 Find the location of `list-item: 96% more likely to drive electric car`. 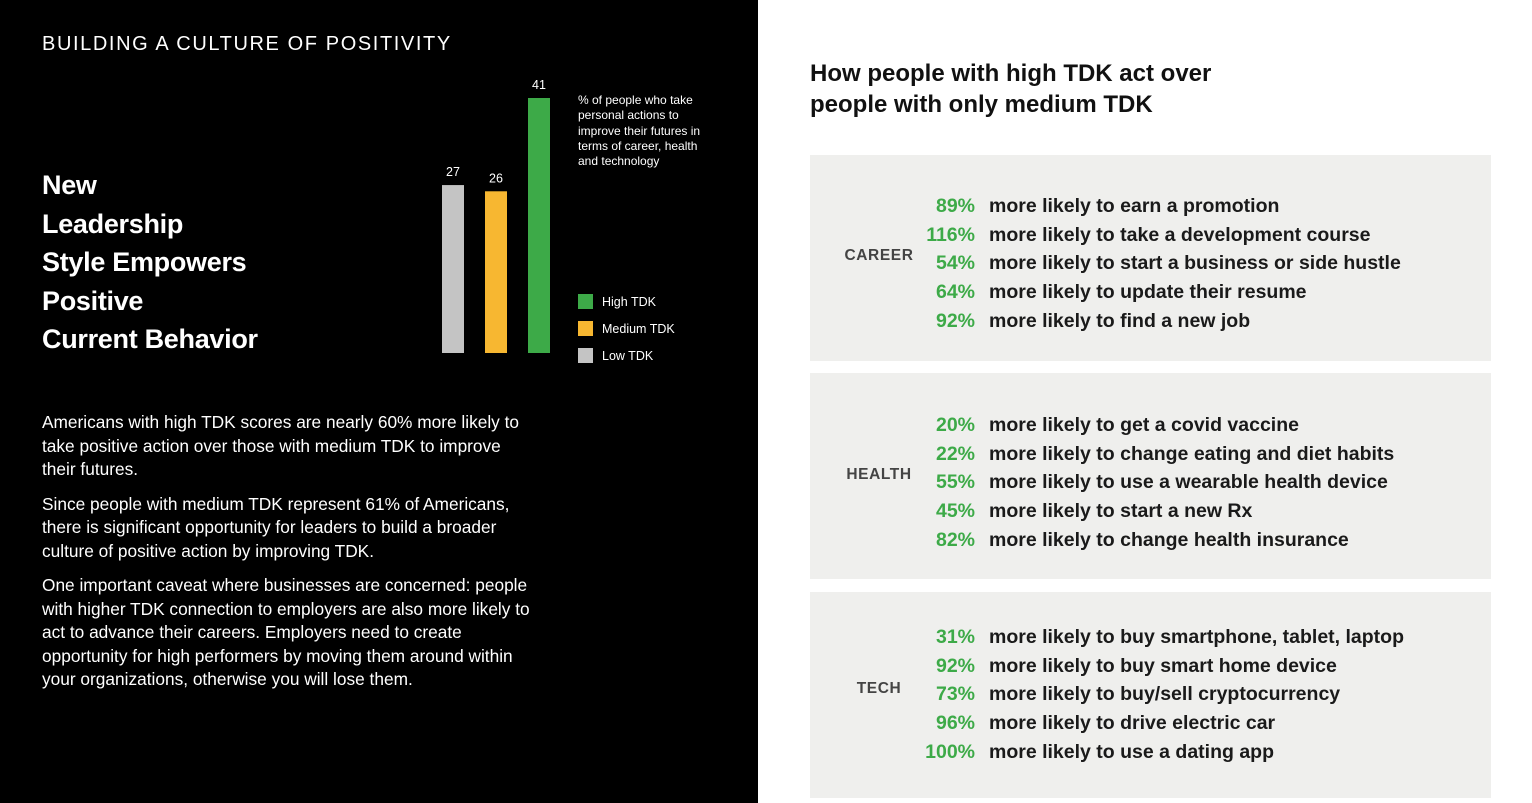

list-item: 96% more likely to drive electric car is located at coordinates (1150, 723).